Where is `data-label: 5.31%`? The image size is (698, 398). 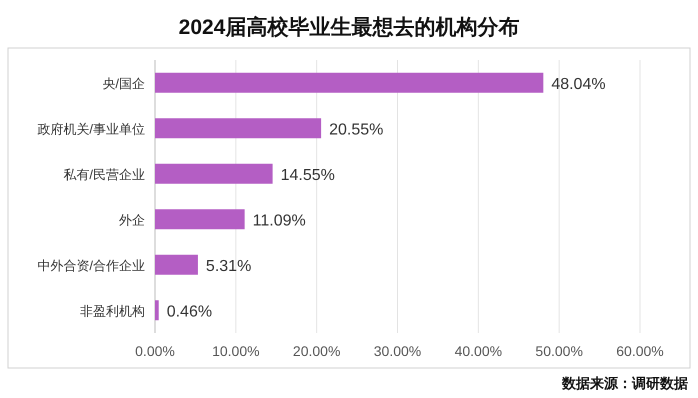 data-label: 5.31% is located at coordinates (229, 266).